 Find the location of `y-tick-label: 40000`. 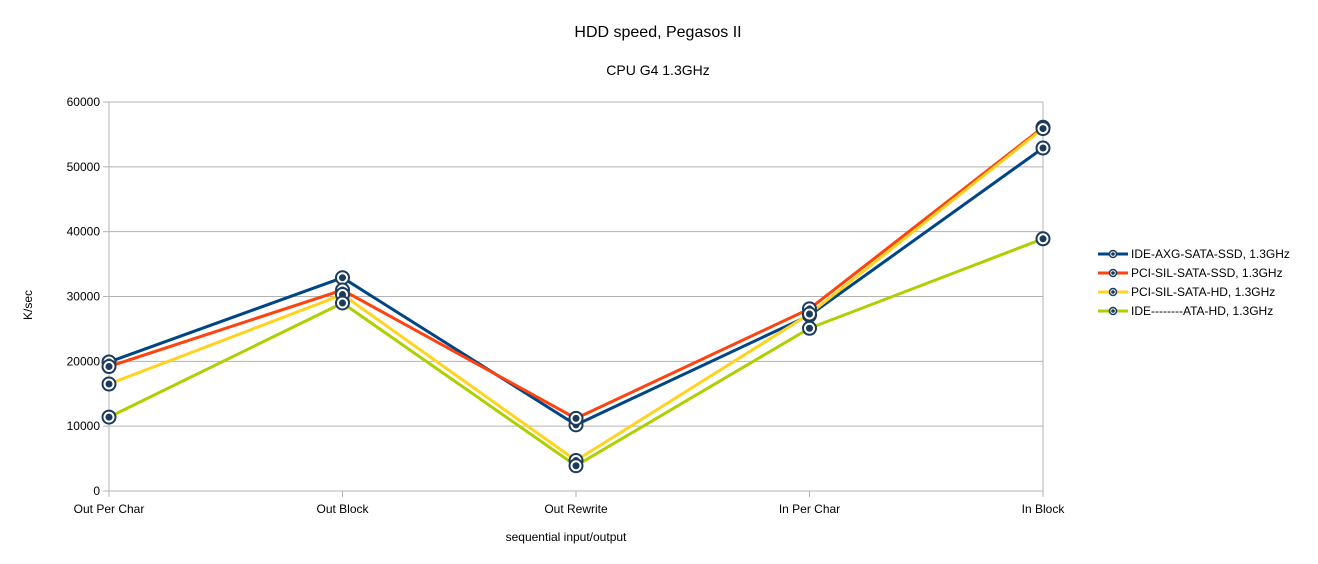

y-tick-label: 40000 is located at coordinates (84, 232).